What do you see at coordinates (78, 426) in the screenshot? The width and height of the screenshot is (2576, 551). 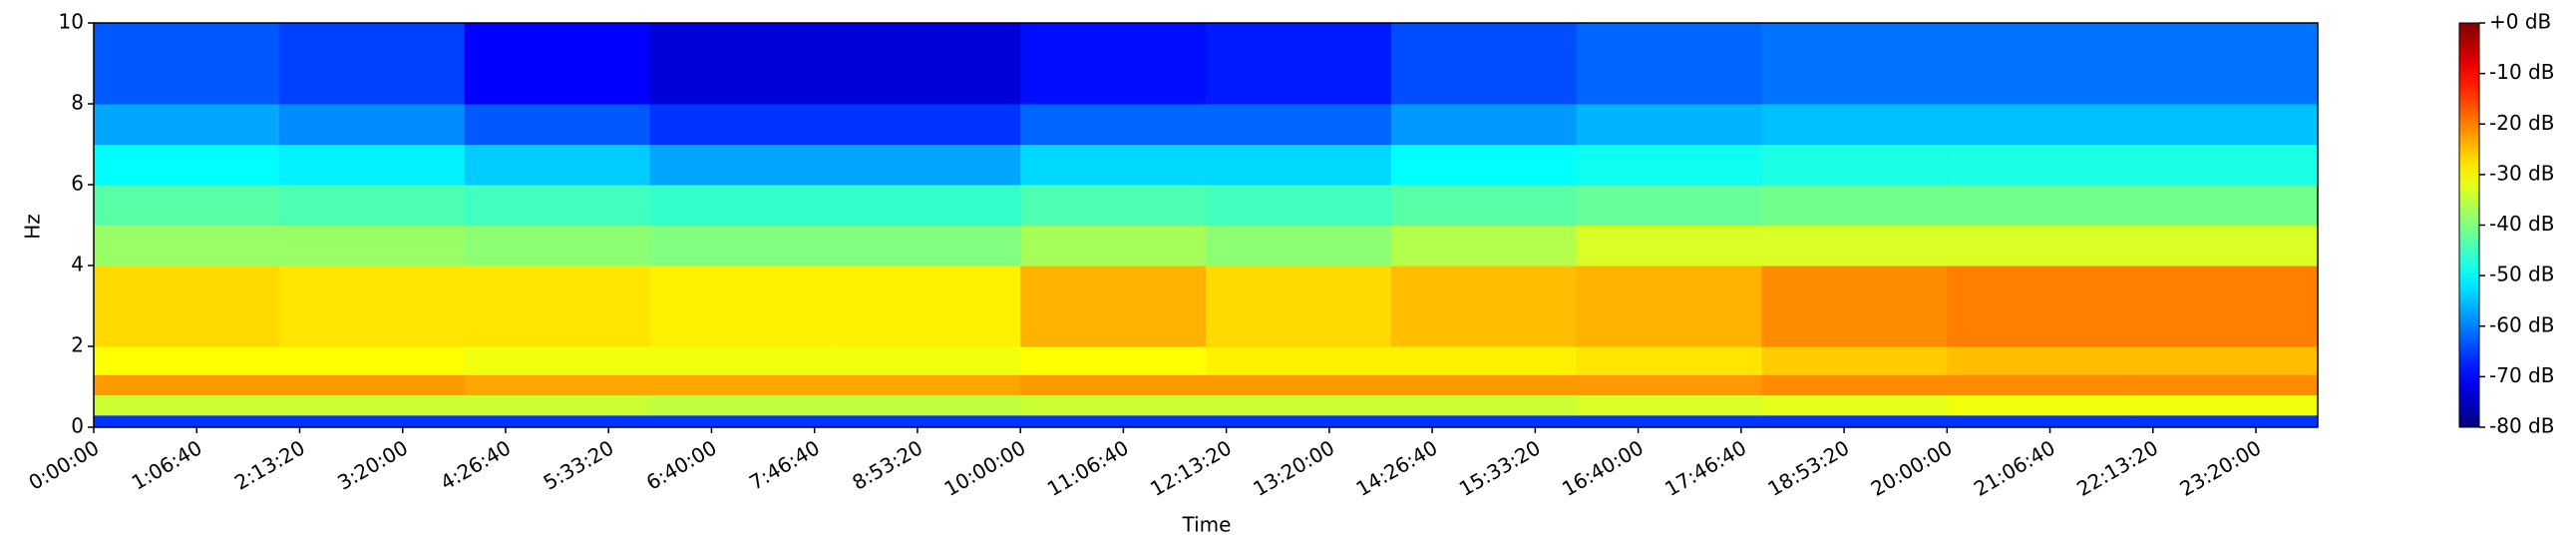 I see `y-tick-label: 0` at bounding box center [78, 426].